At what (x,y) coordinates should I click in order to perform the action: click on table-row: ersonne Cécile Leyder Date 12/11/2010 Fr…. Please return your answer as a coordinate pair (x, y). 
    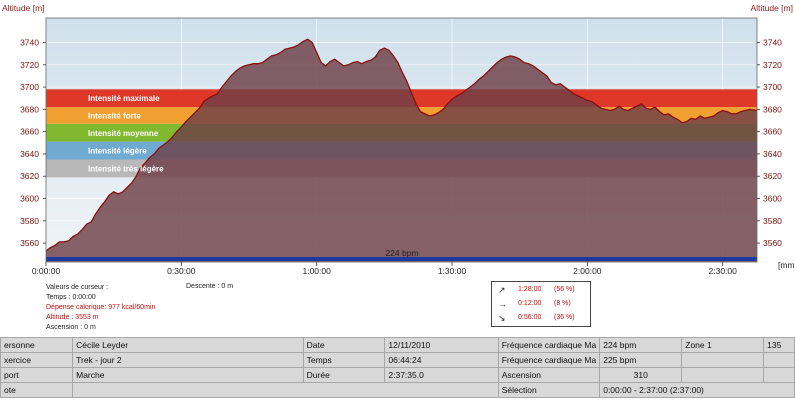
    Looking at the image, I should click on (397, 345).